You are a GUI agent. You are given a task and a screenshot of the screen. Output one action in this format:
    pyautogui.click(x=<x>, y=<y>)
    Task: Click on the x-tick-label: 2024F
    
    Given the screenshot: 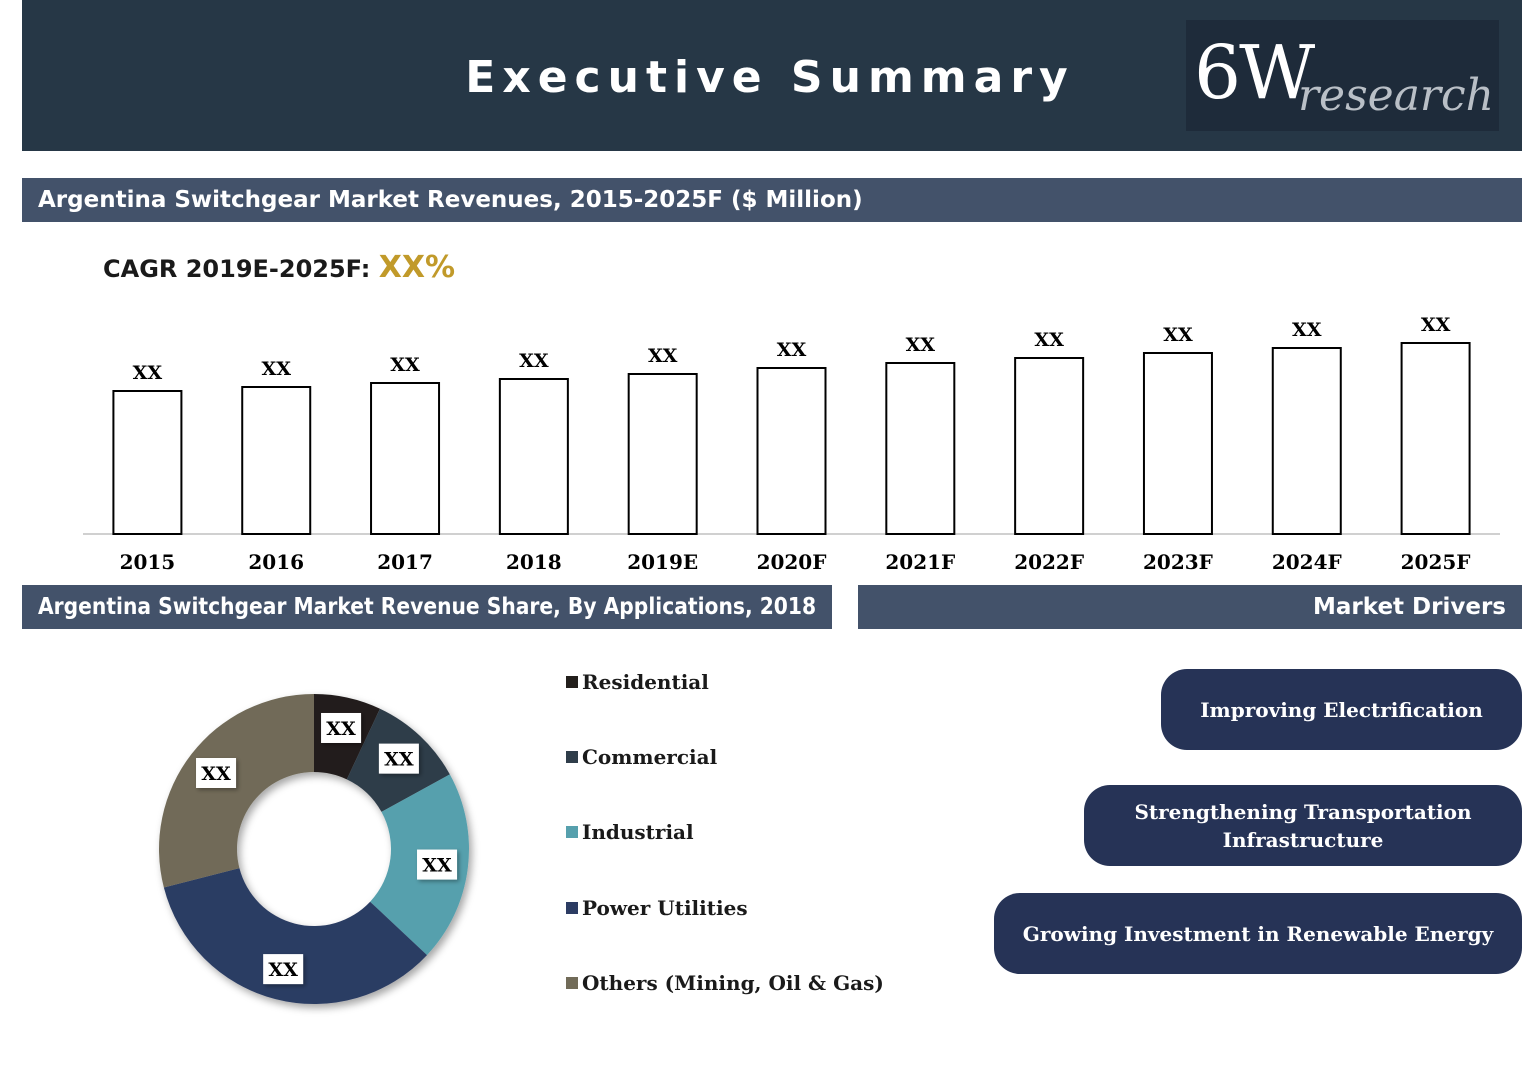 What is the action you would take?
    pyautogui.click(x=1307, y=562)
    